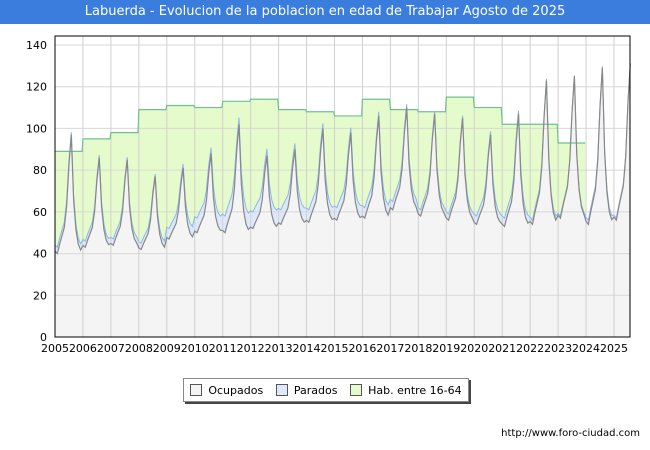 The height and width of the screenshot is (450, 650). What do you see at coordinates (111, 348) in the screenshot?
I see `x-tick-label: 2007` at bounding box center [111, 348].